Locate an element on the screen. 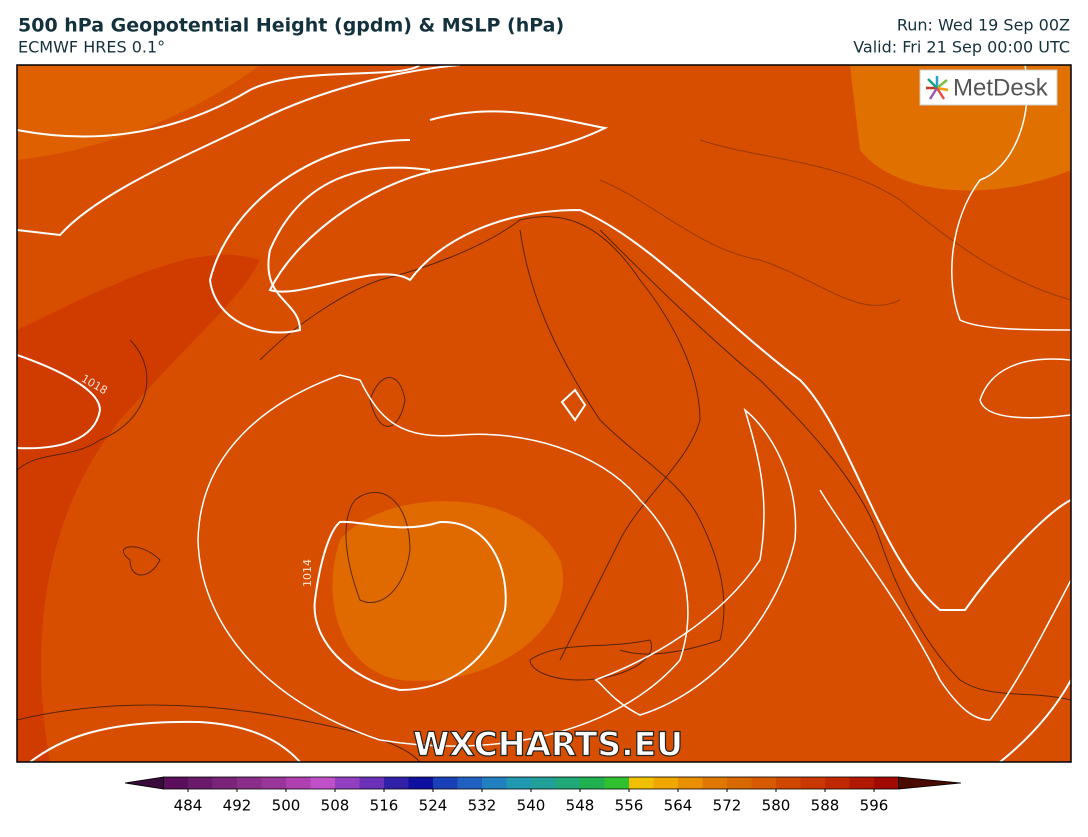 Image resolution: width=1088 pixels, height=837 pixels. colorbar-tick-label: 548 is located at coordinates (580, 806).